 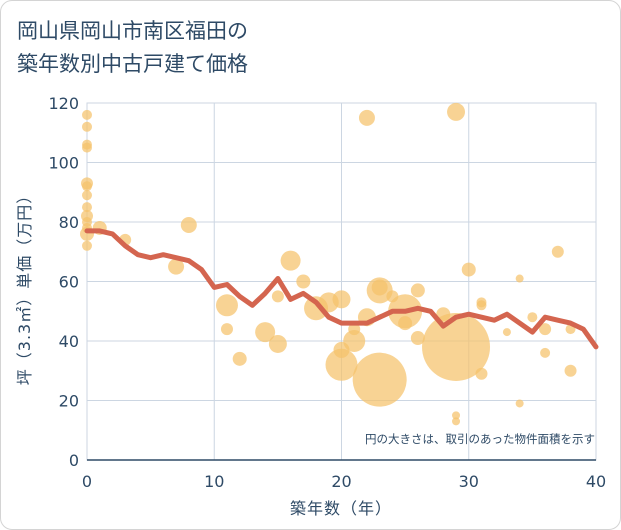 What do you see at coordinates (214, 481) in the screenshot?
I see `x-tick-label-10: 10` at bounding box center [214, 481].